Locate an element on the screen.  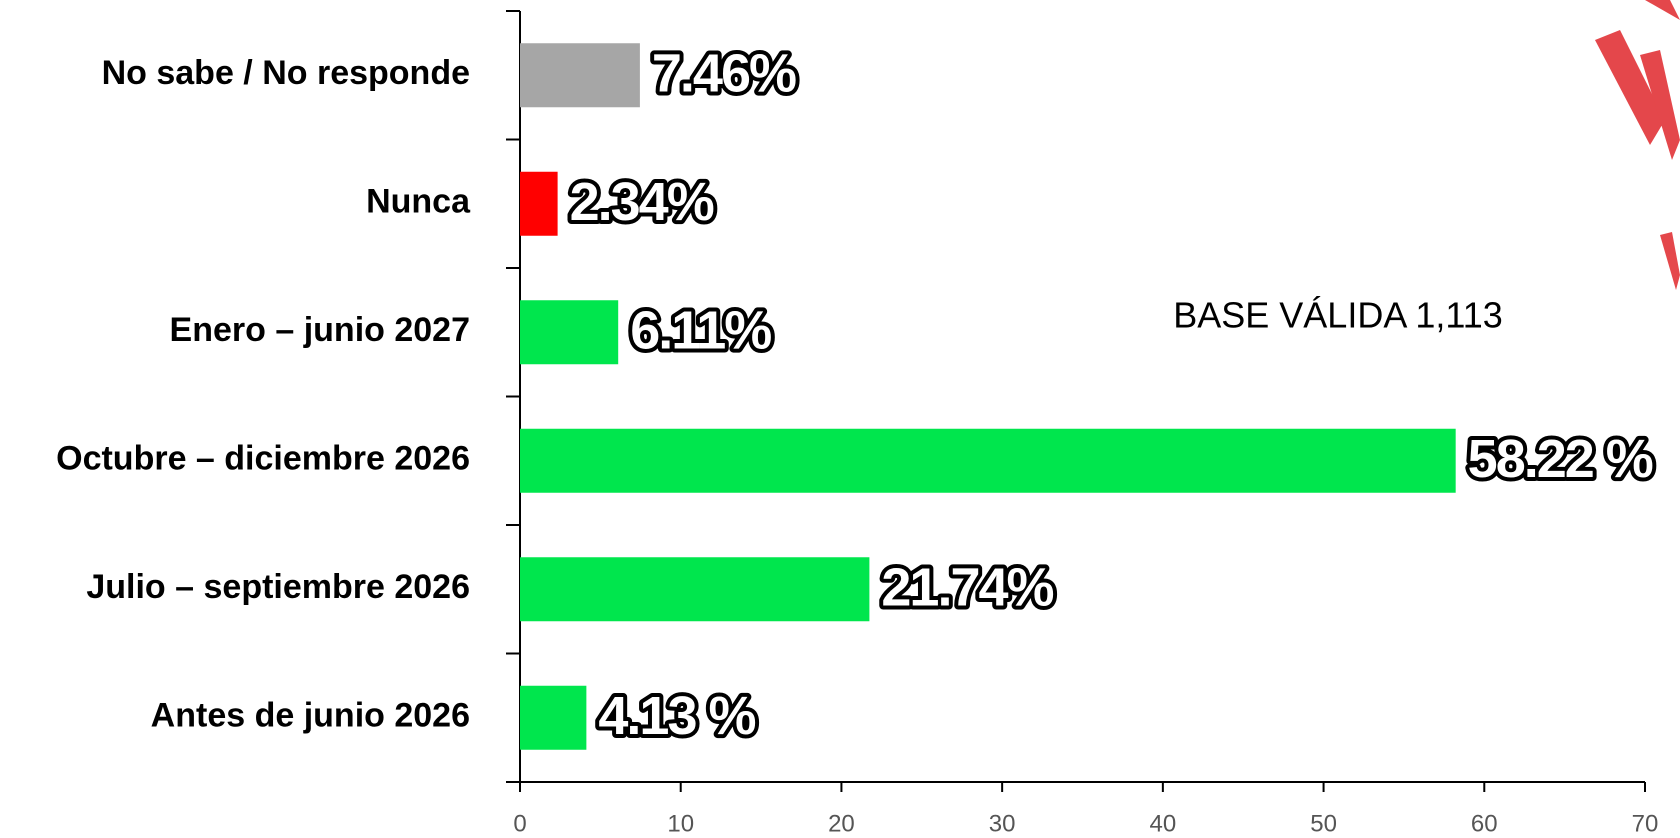
x-tick-label: 0 is located at coordinates (519, 823).